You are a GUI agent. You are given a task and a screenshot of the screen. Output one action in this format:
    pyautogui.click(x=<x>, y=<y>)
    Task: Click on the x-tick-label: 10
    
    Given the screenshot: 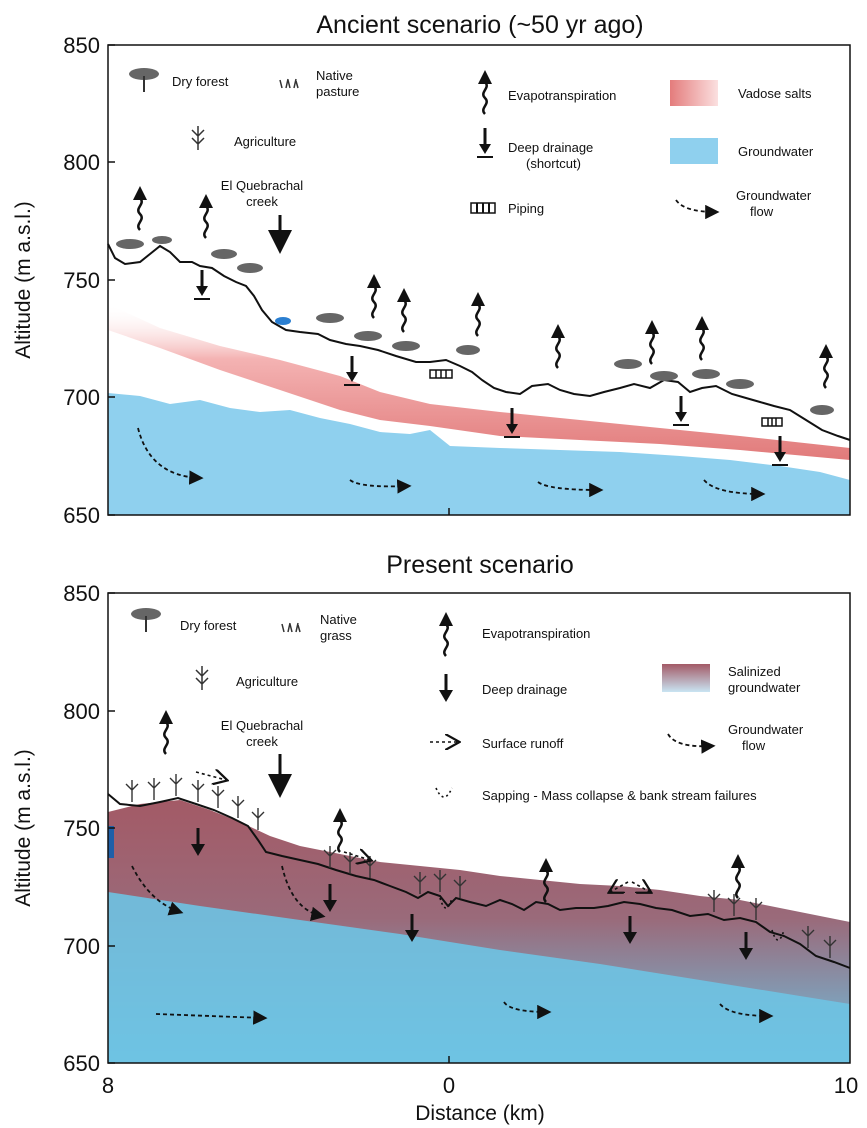 What is the action you would take?
    pyautogui.click(x=846, y=1085)
    